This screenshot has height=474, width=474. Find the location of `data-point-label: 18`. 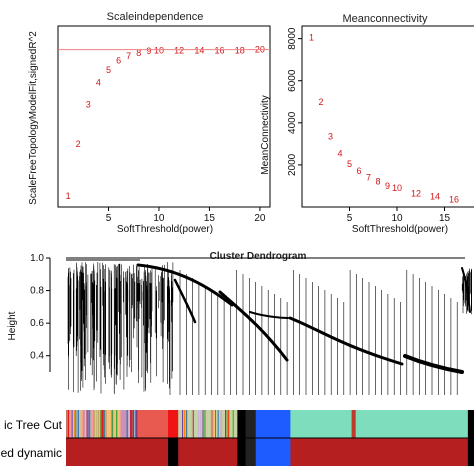

data-point-label: 18 is located at coordinates (240, 50).